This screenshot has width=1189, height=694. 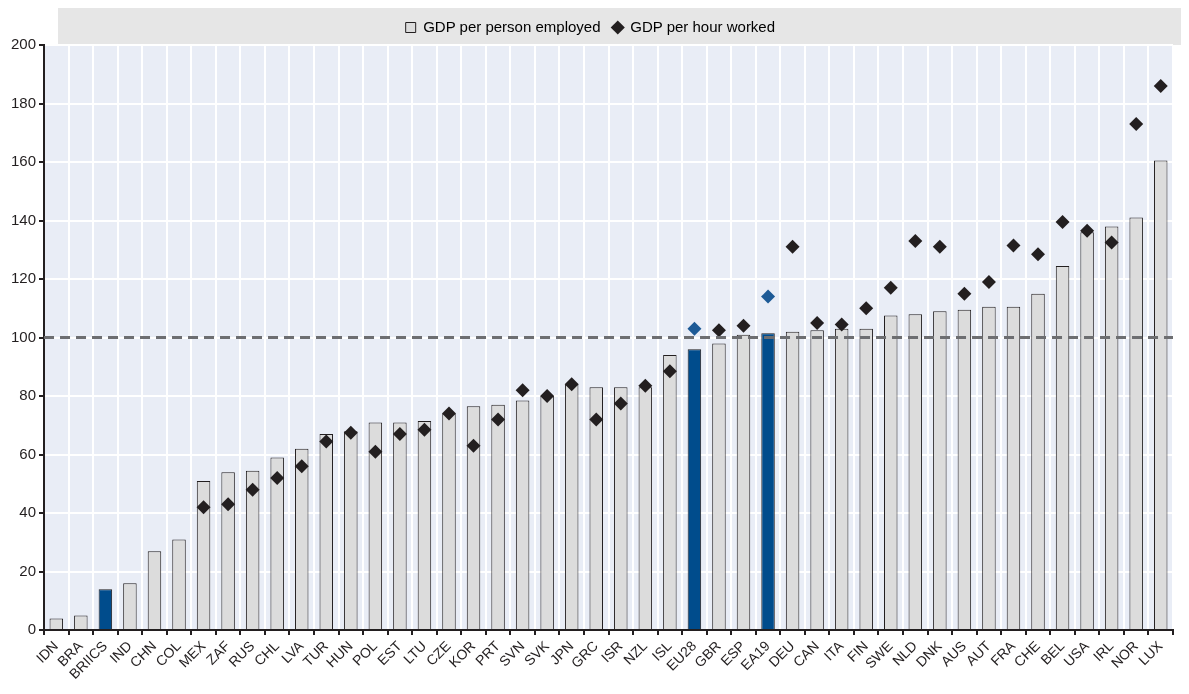 What do you see at coordinates (24, 278) in the screenshot?
I see `y-tick-label: 120` at bounding box center [24, 278].